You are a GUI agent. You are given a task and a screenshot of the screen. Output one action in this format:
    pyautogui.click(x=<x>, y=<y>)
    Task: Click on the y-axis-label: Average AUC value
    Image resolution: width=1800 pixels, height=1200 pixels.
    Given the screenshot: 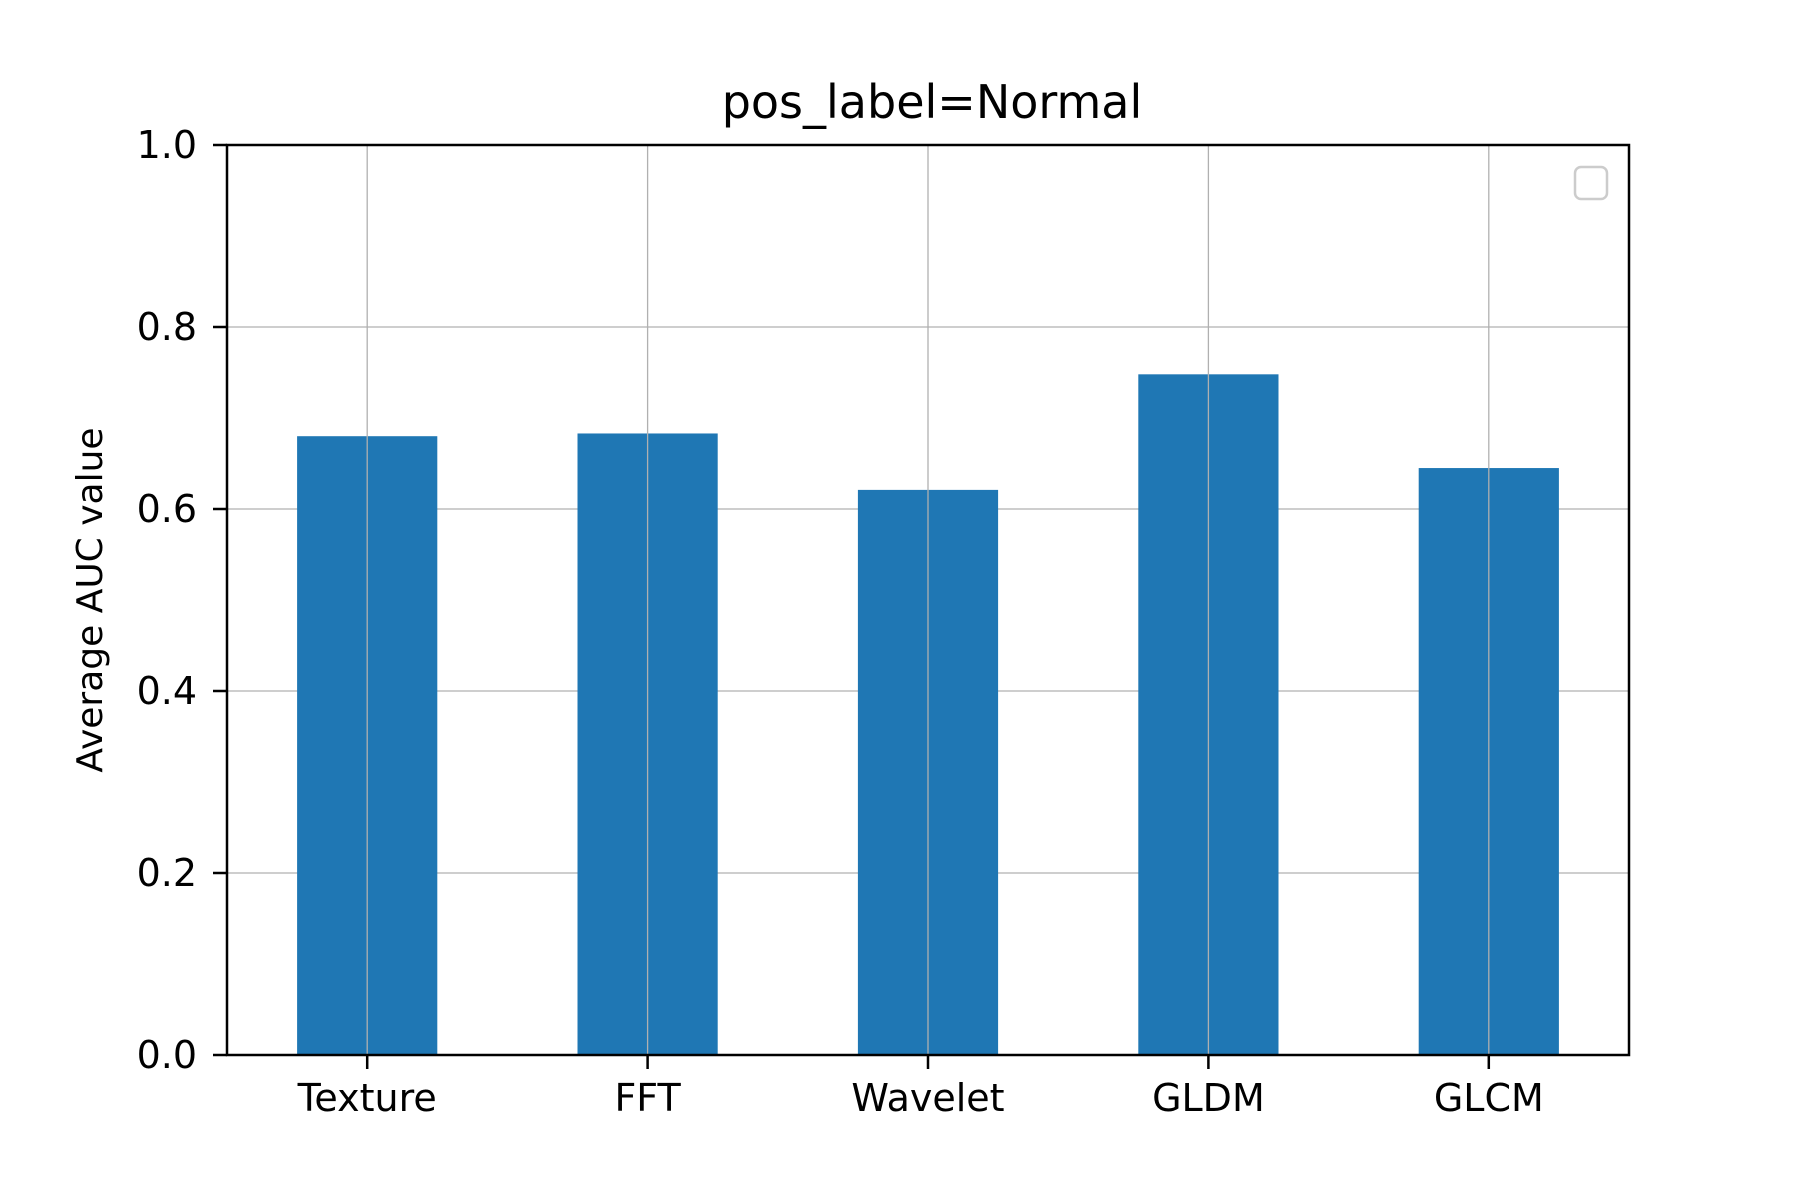 What is the action you would take?
    pyautogui.click(x=90, y=599)
    